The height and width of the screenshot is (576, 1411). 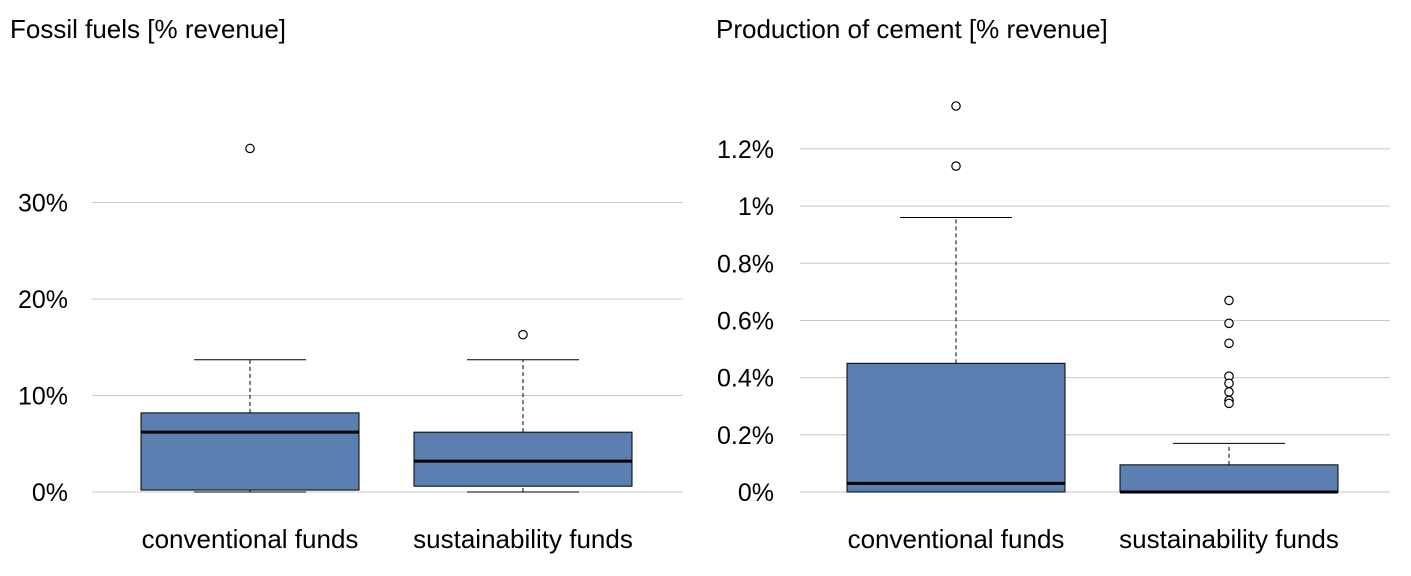 I want to click on y-tick-label: 0.8%, so click(x=745, y=264).